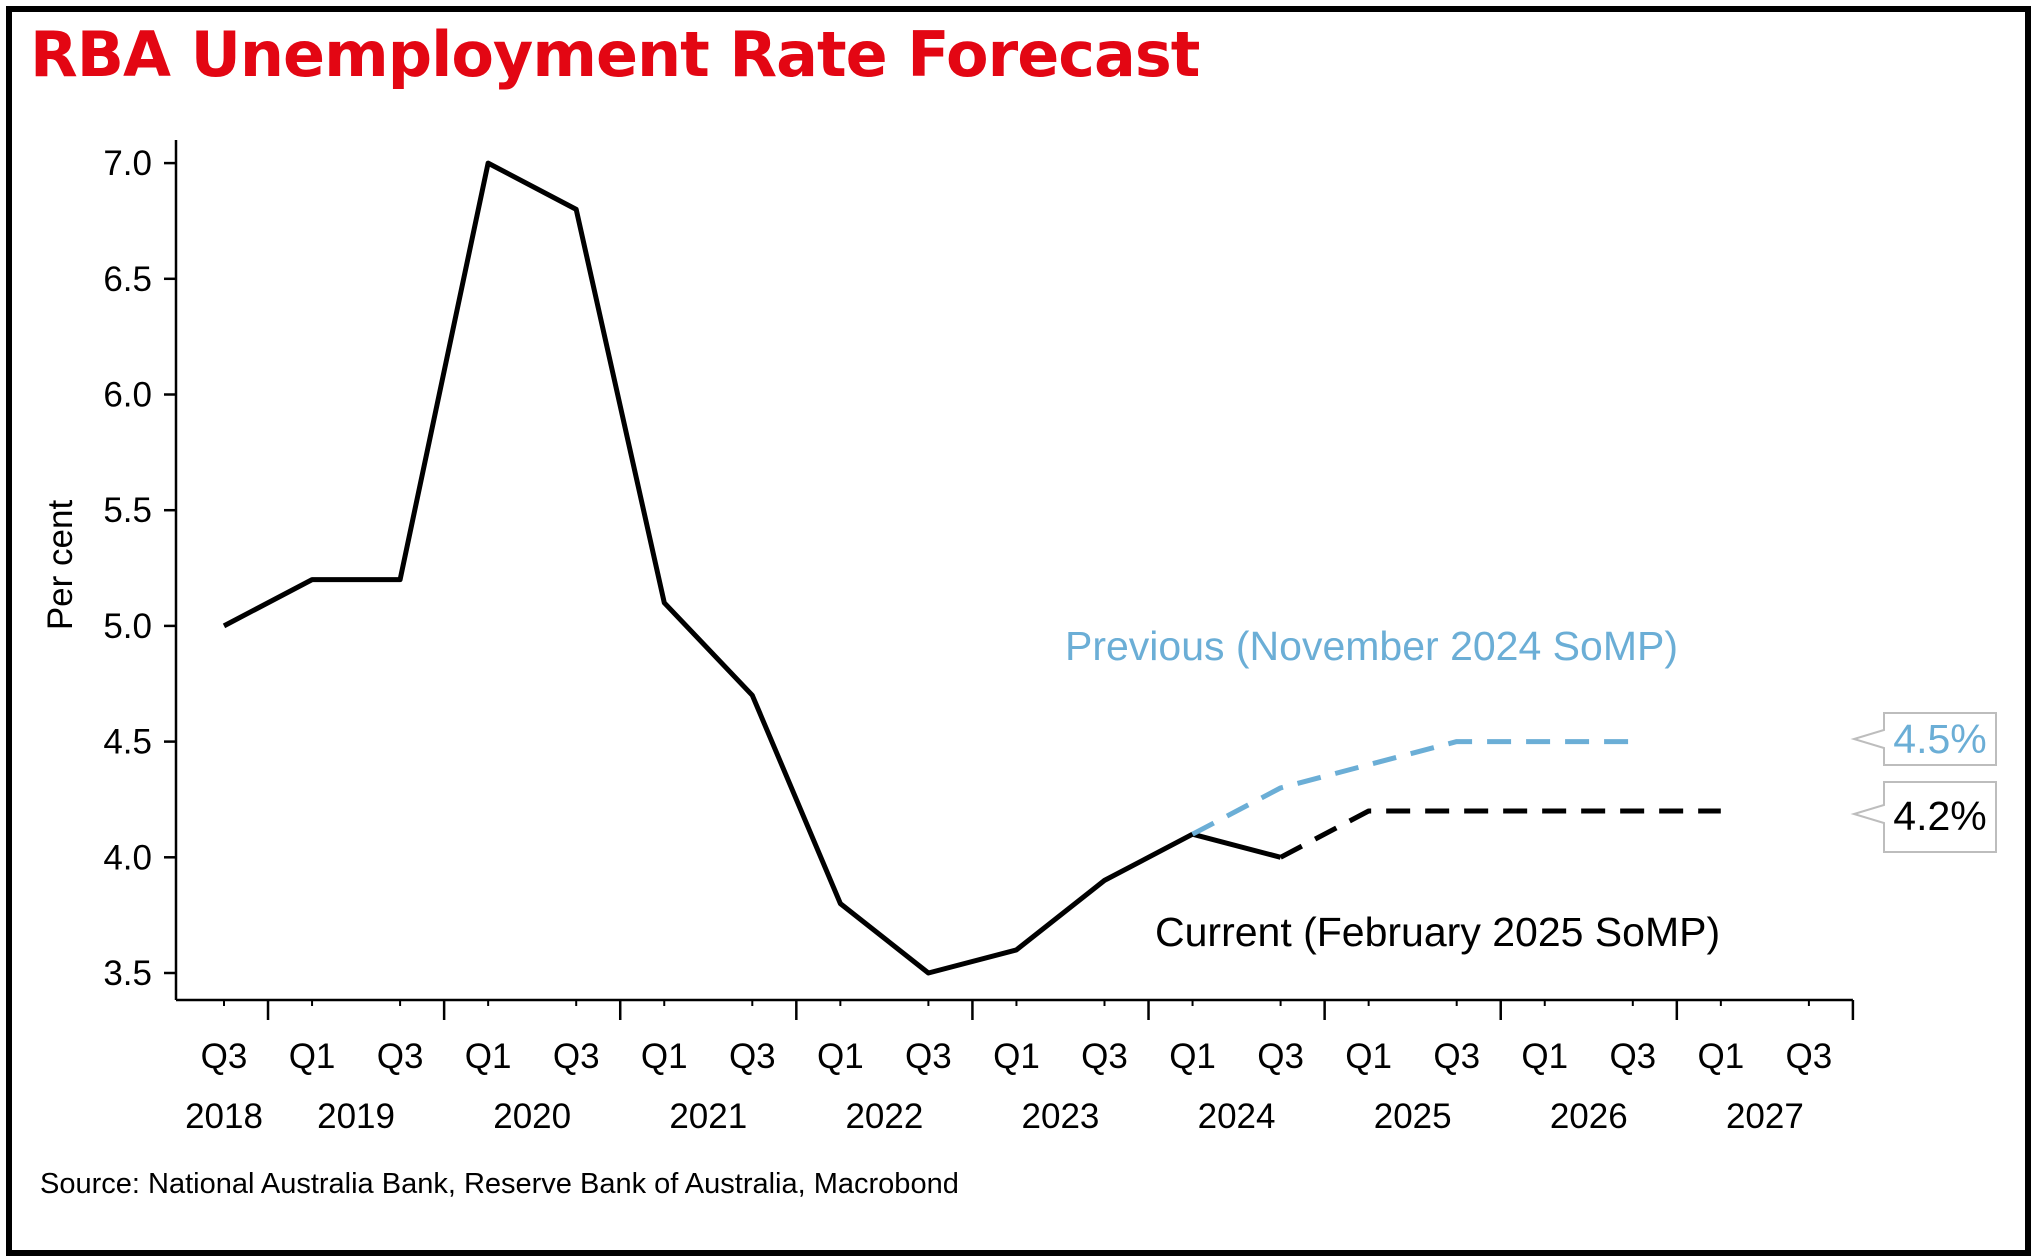 The width and height of the screenshot is (2031, 1256). What do you see at coordinates (356, 1116) in the screenshot?
I see `x-year-label: 2019` at bounding box center [356, 1116].